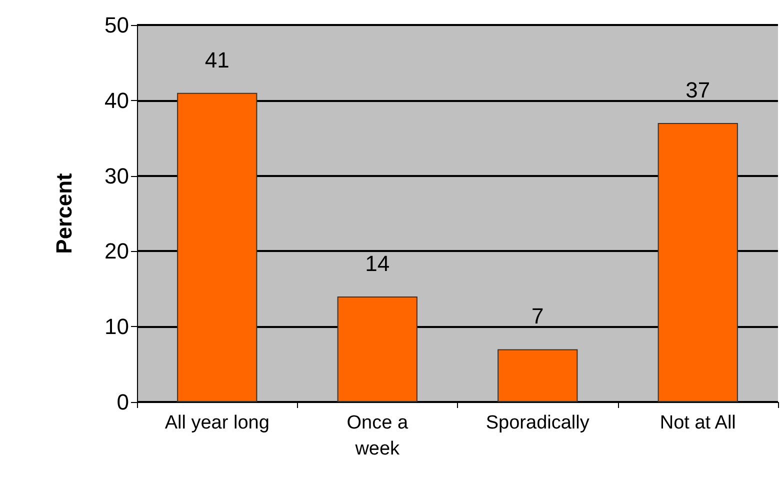 The height and width of the screenshot is (479, 780). Describe the element at coordinates (377, 263) in the screenshot. I see `data-label: 14` at that location.